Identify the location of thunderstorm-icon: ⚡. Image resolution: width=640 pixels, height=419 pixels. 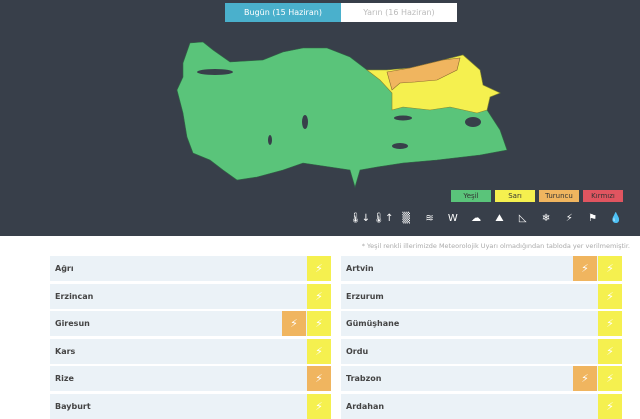
(569, 218).